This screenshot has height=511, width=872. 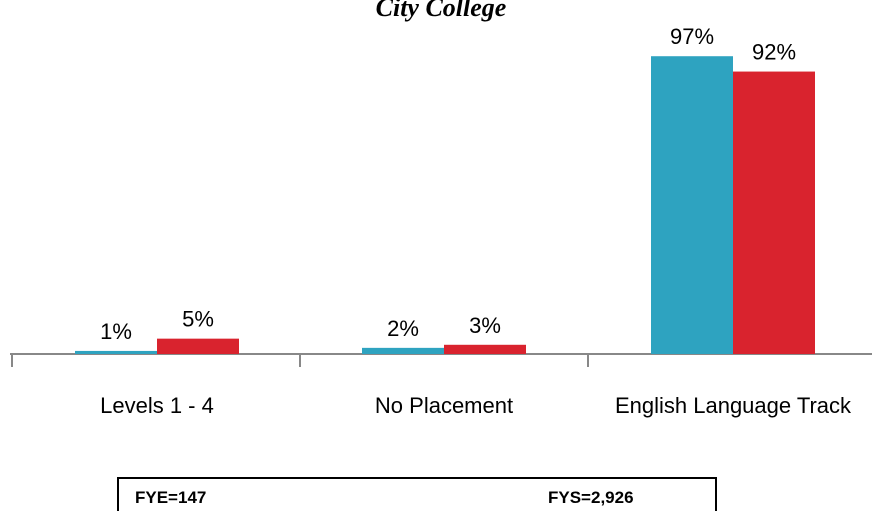 I want to click on data-label: 92%, so click(x=774, y=52).